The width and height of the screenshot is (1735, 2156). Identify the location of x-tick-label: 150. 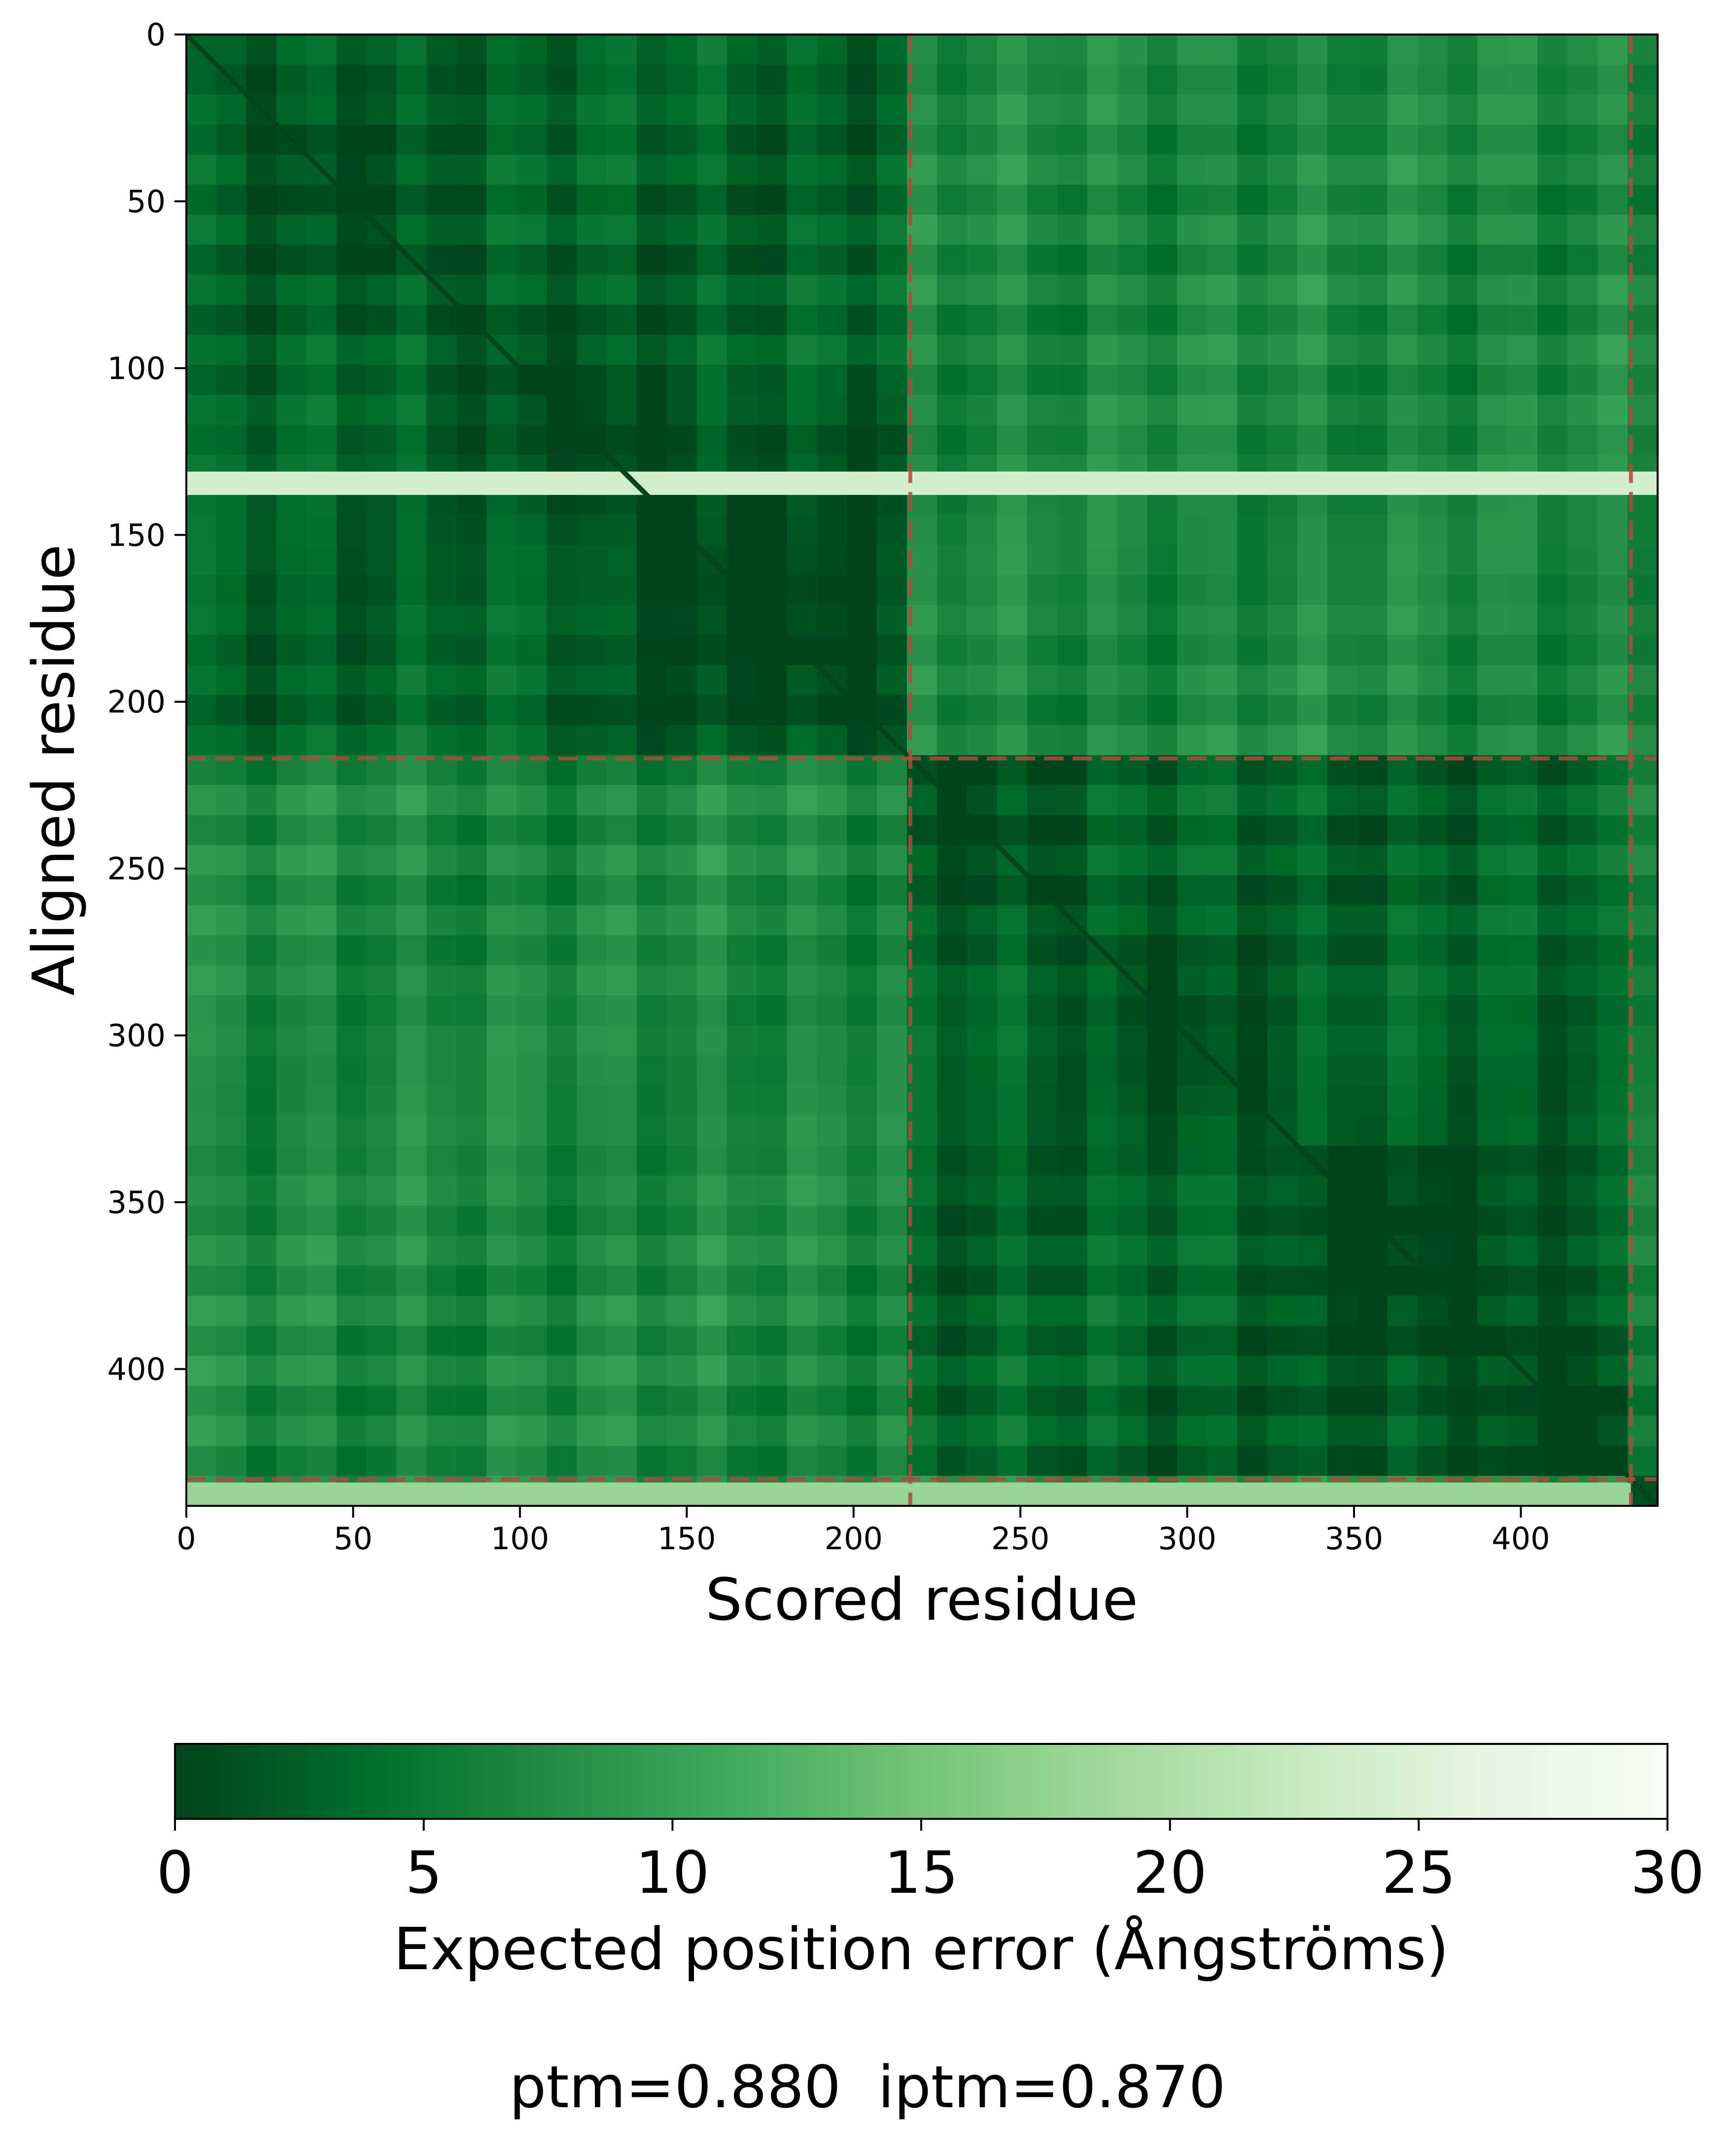
(687, 1539).